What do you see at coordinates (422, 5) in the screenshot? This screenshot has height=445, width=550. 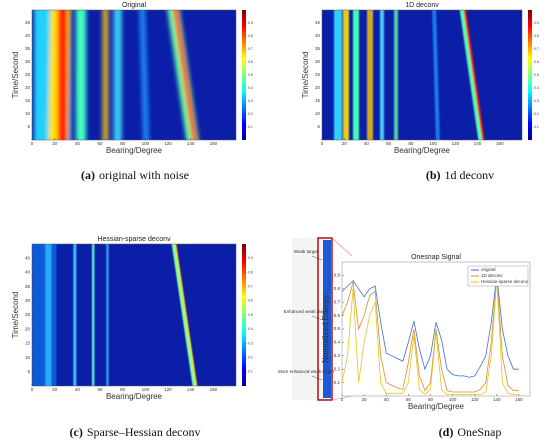 I see `panel-title: 1D deconv` at bounding box center [422, 5].